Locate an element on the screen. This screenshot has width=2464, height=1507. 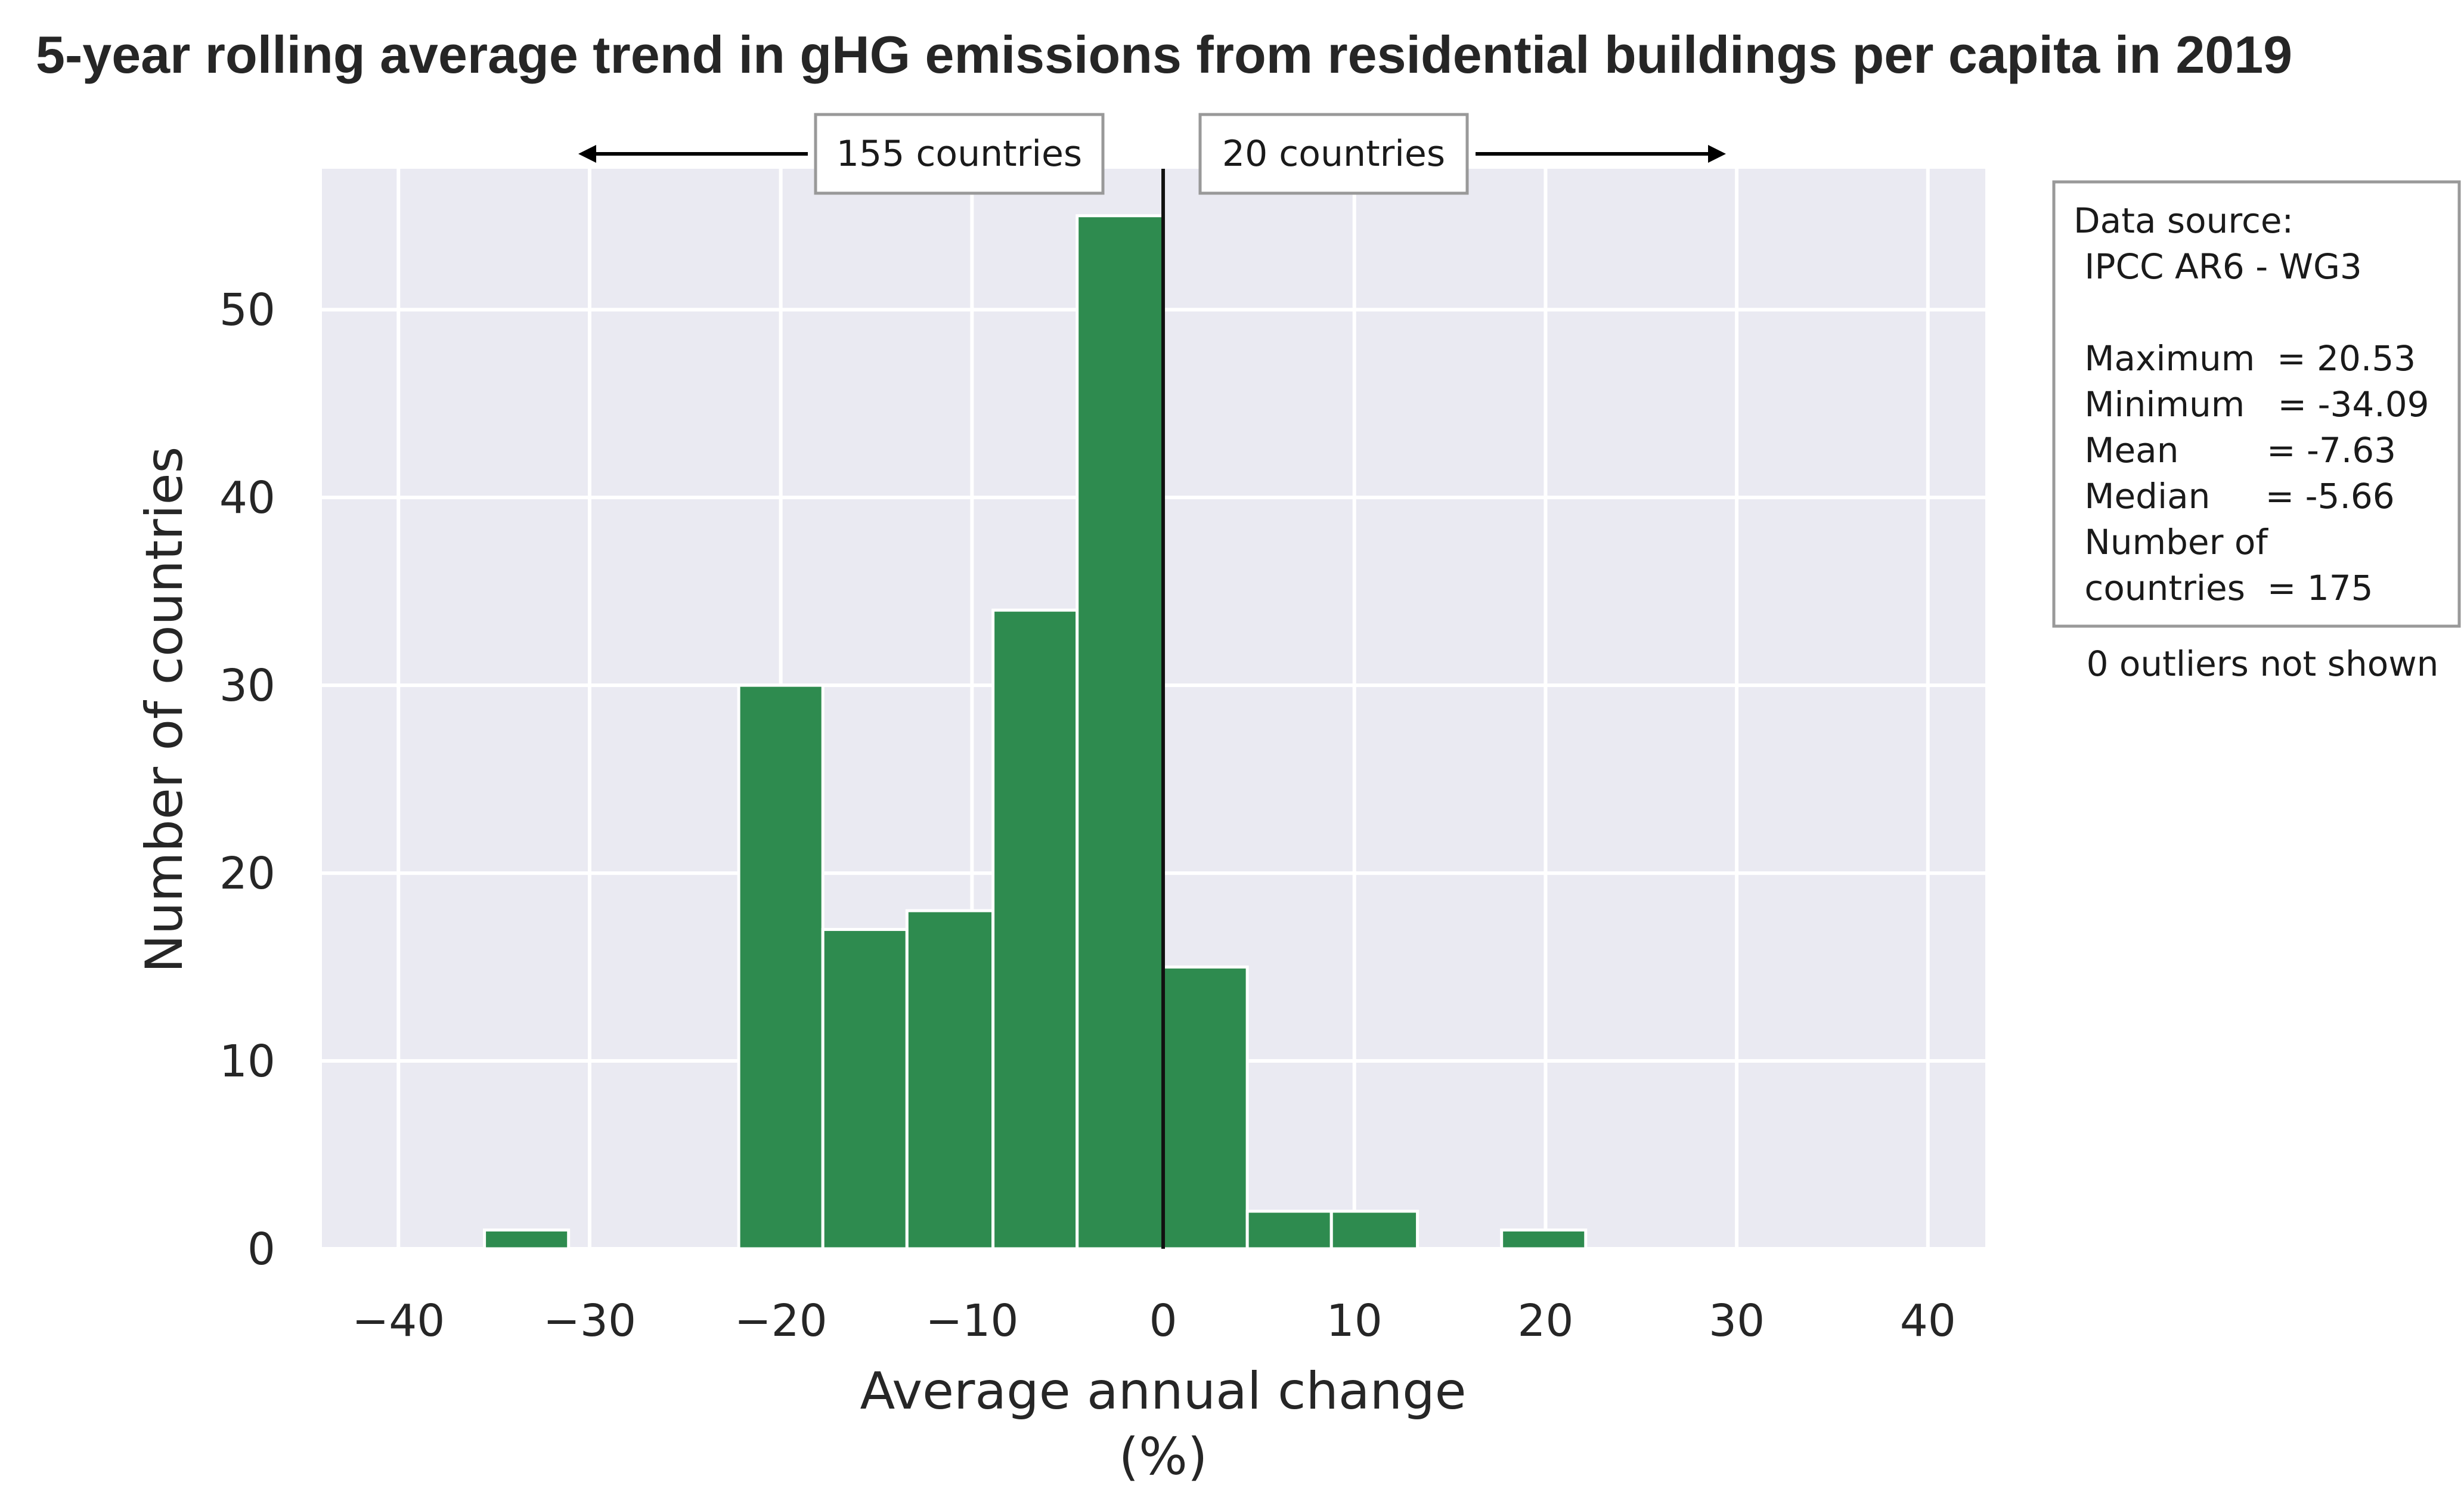
right-count-label: 20 countries is located at coordinates (1334, 154).